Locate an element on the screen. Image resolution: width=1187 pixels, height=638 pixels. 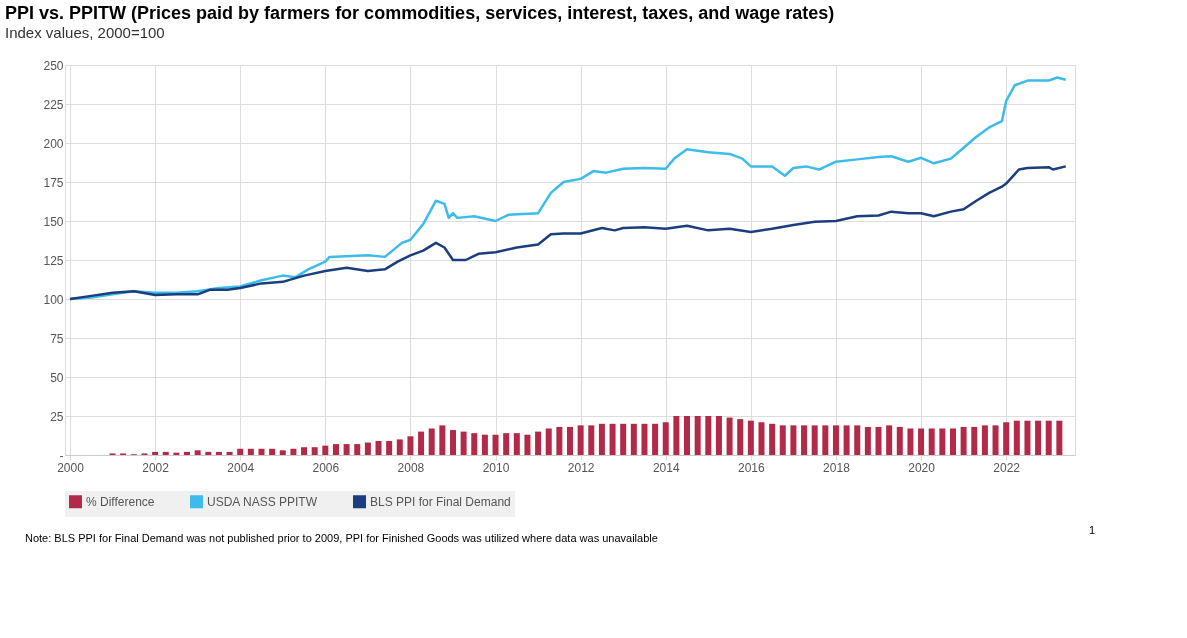
legend-label: USDA NASS PPITW is located at coordinates (262, 501).